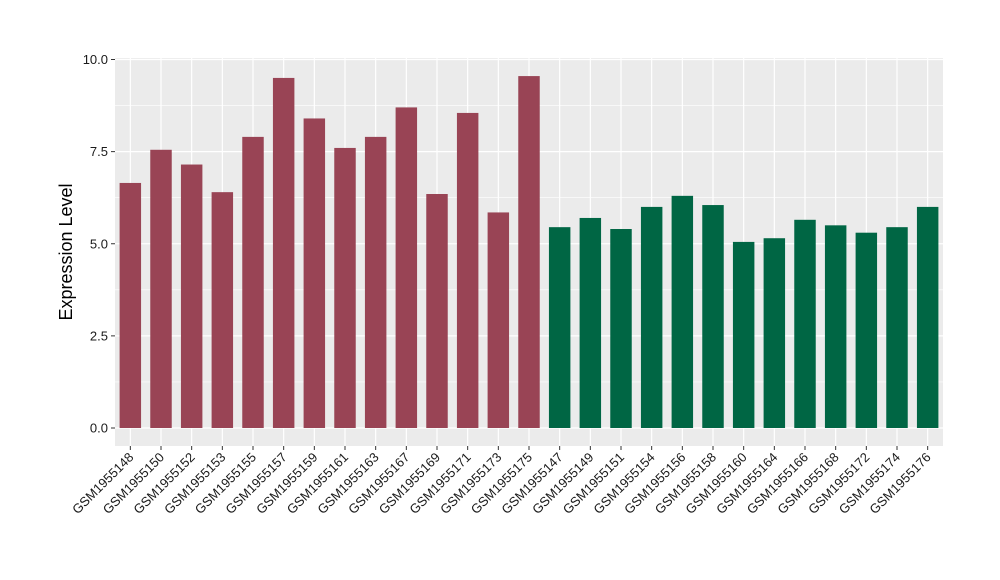  Describe the element at coordinates (590, 322) in the screenshot. I see `bar-GSM1955149` at that location.